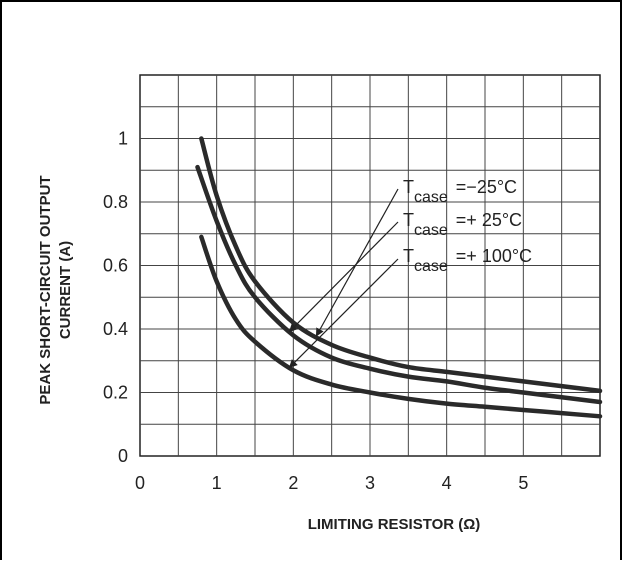 The height and width of the screenshot is (562, 624). Describe the element at coordinates (217, 483) in the screenshot. I see `x-tick-label: 1` at that location.